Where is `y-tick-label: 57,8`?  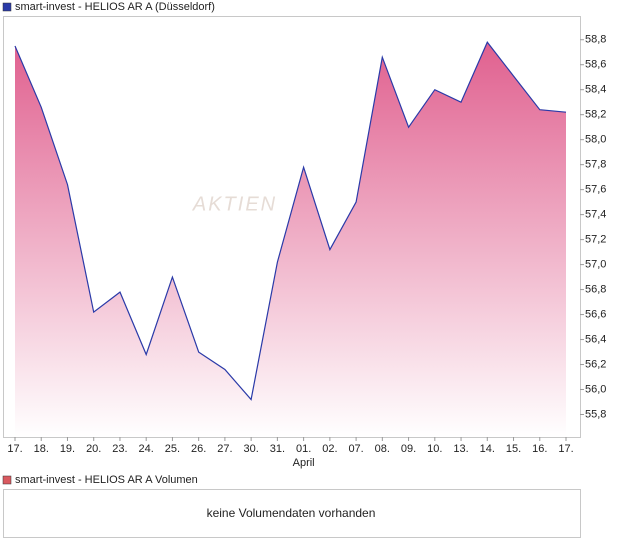 y-tick-label: 57,8 is located at coordinates (595, 165).